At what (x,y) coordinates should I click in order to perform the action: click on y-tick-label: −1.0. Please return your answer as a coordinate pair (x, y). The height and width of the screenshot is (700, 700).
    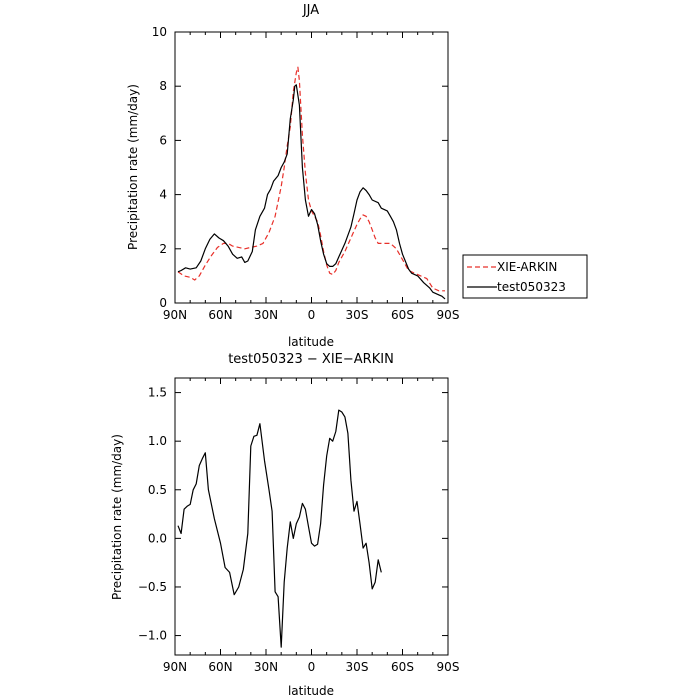
    Looking at the image, I should click on (152, 636).